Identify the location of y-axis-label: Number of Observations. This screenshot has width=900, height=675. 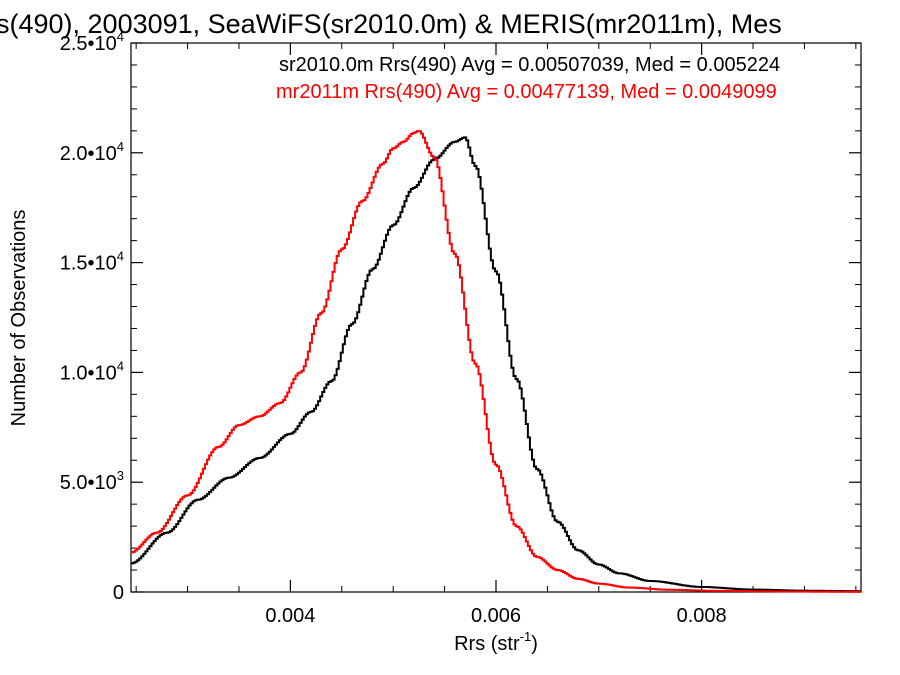
(19, 318).